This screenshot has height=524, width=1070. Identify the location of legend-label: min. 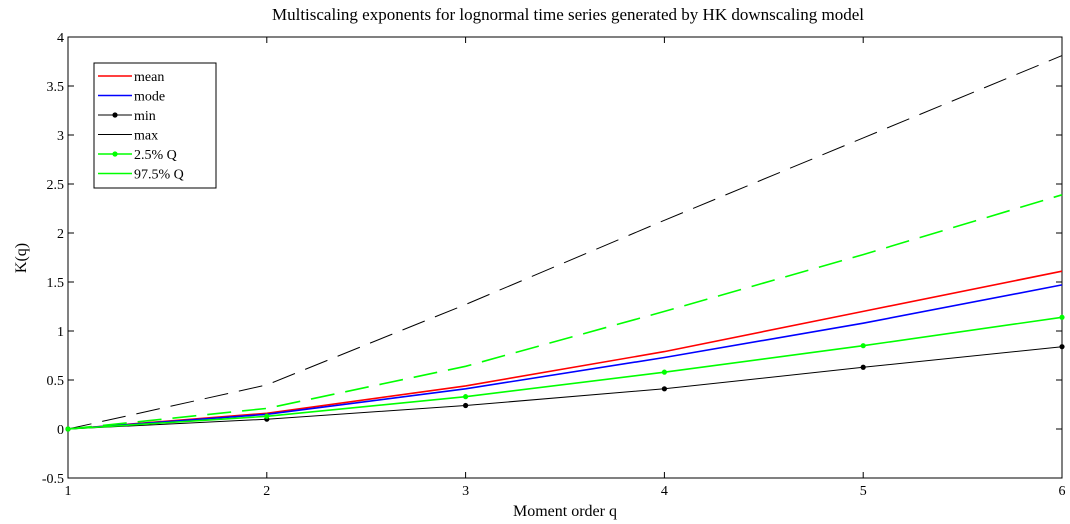
(145, 116).